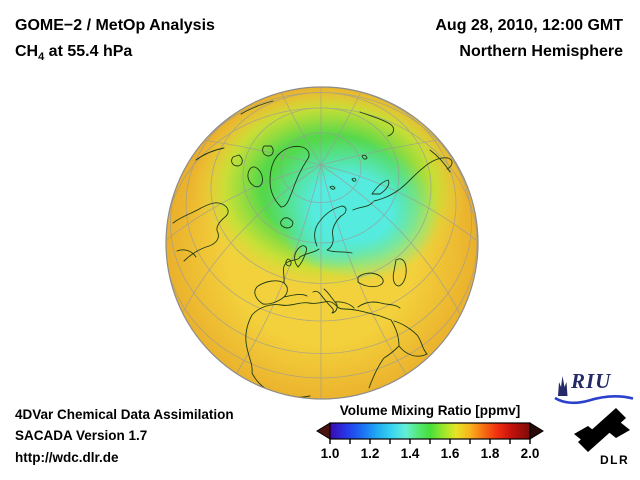 Image resolution: width=640 pixels, height=480 pixels. I want to click on colorbar-title: Volume Mixing Ratio [ppmv], so click(430, 410).